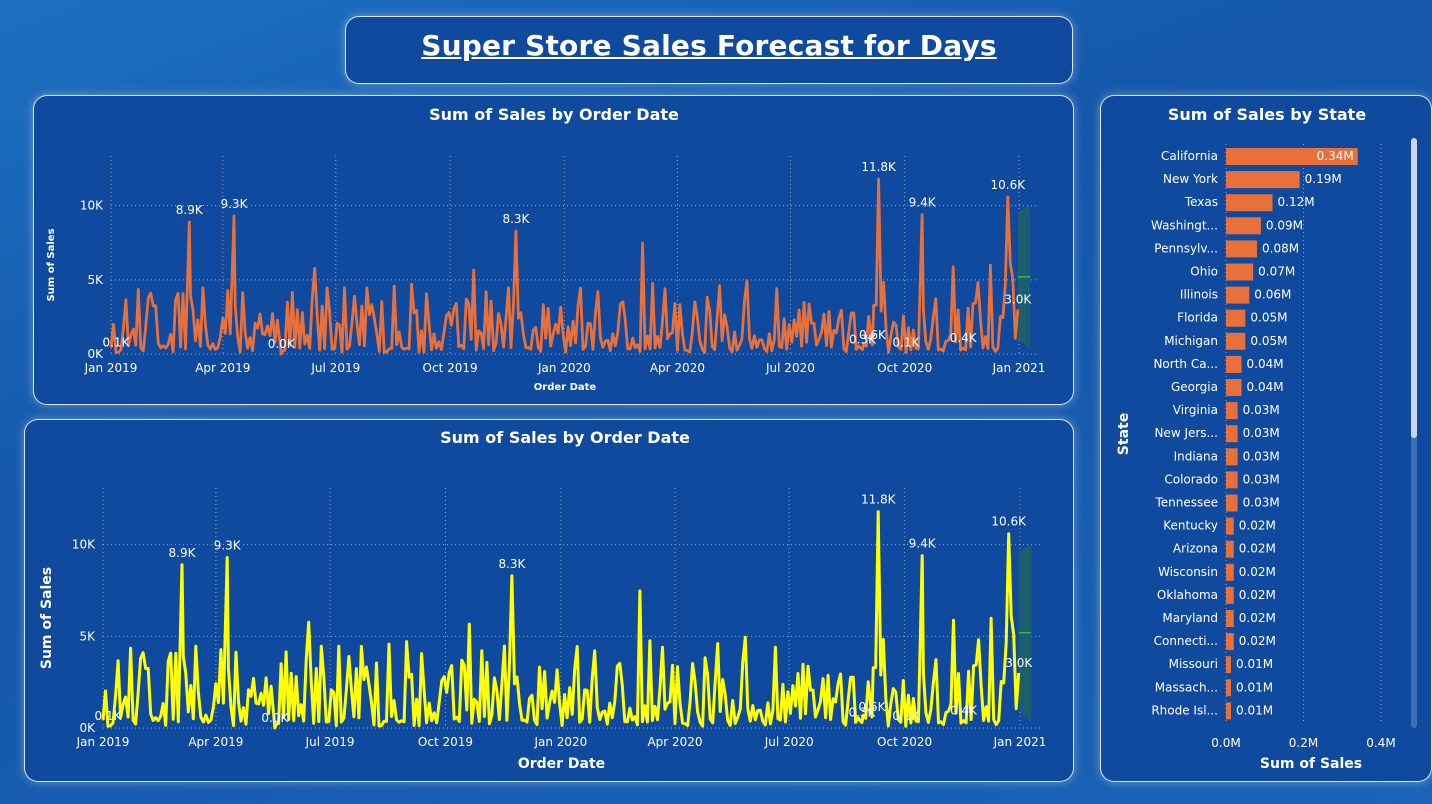 This screenshot has height=804, width=1432. Describe the element at coordinates (879, 167) in the screenshot. I see `data-label: 11.8K` at that location.